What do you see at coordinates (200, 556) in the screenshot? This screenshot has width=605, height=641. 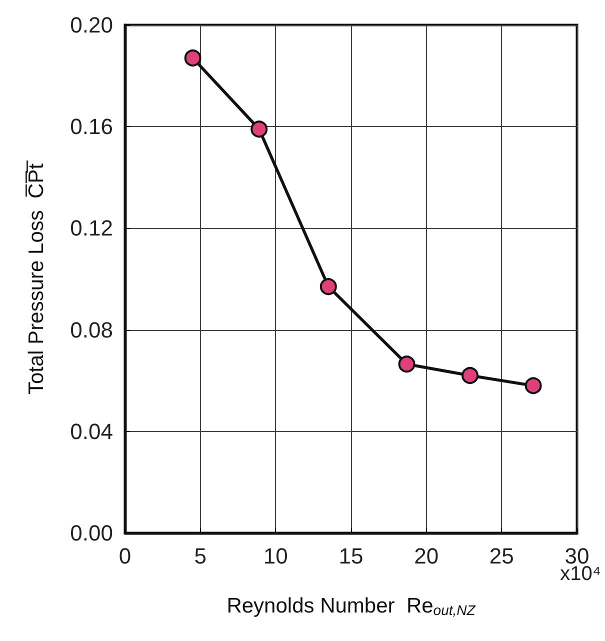 I see `x-tick-label: 5` at bounding box center [200, 556].